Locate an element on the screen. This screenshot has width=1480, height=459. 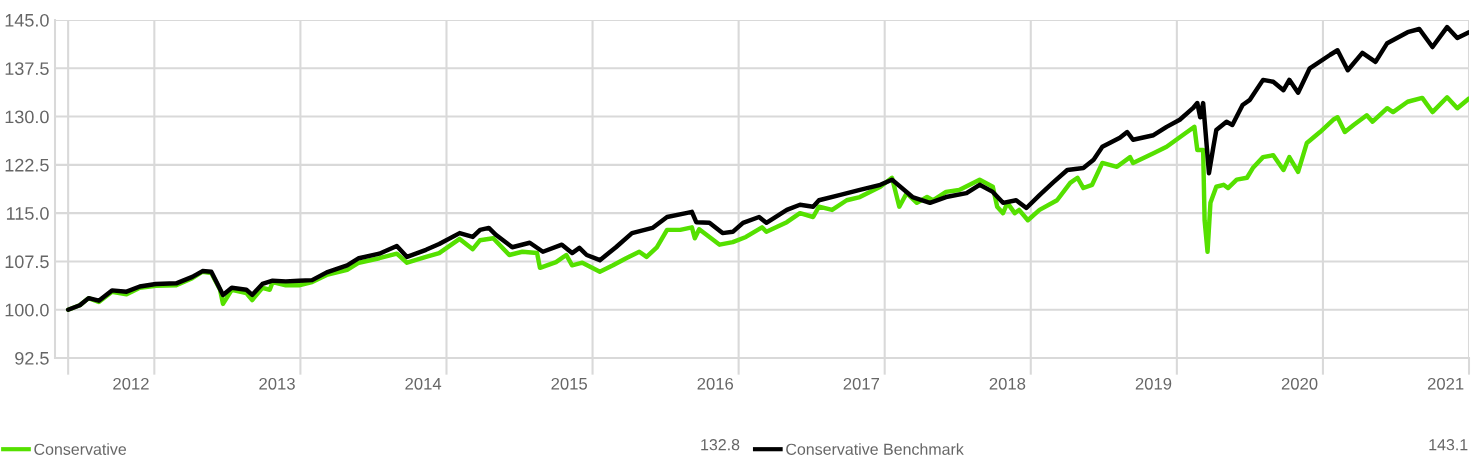
y-tick-label: 100.0 is located at coordinates (27, 310).